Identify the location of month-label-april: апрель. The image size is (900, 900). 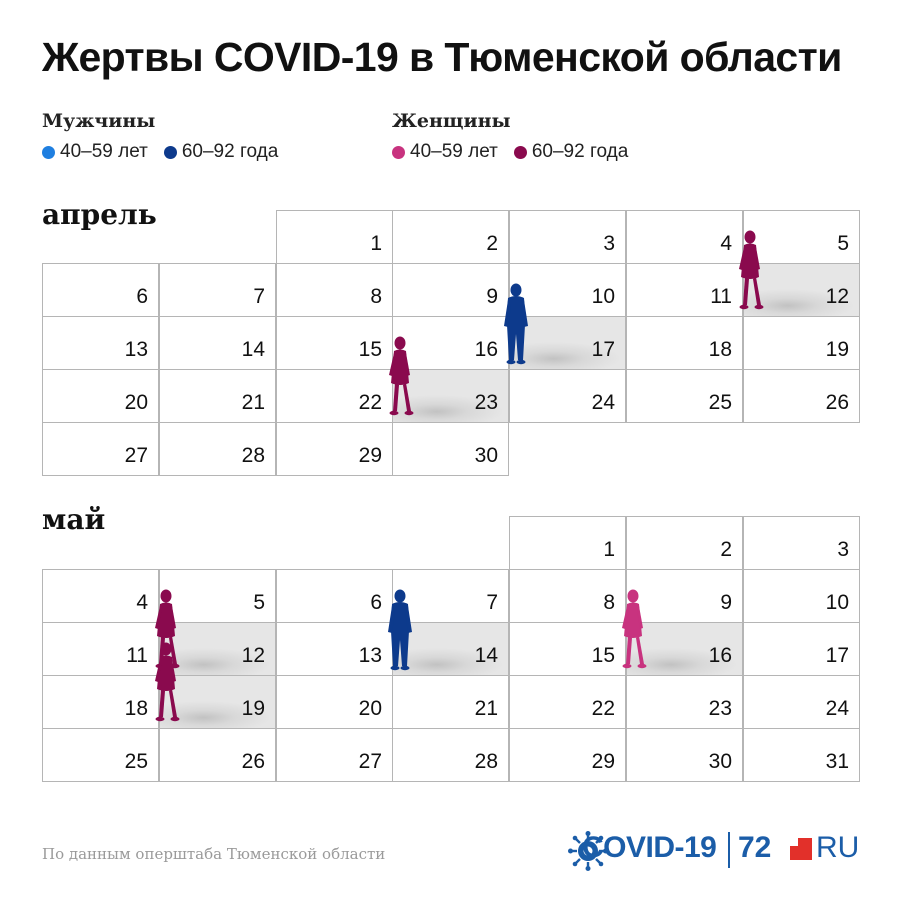
(99, 214).